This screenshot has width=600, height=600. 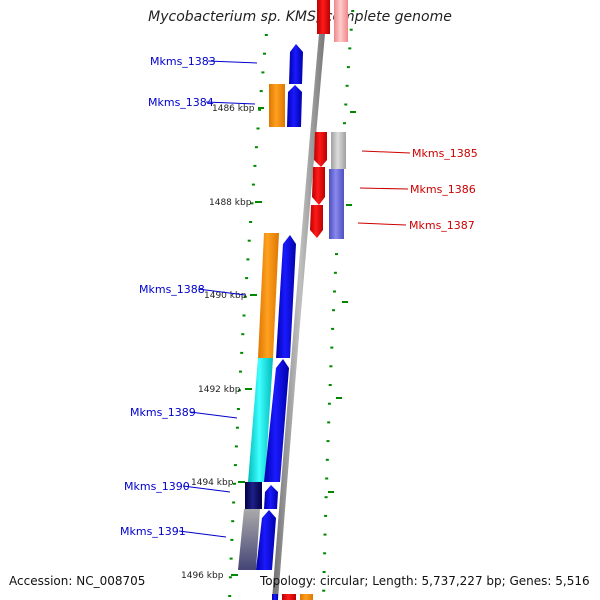 I want to click on gene-label-mkms-1389: Mkms_1389, so click(x=163, y=412).